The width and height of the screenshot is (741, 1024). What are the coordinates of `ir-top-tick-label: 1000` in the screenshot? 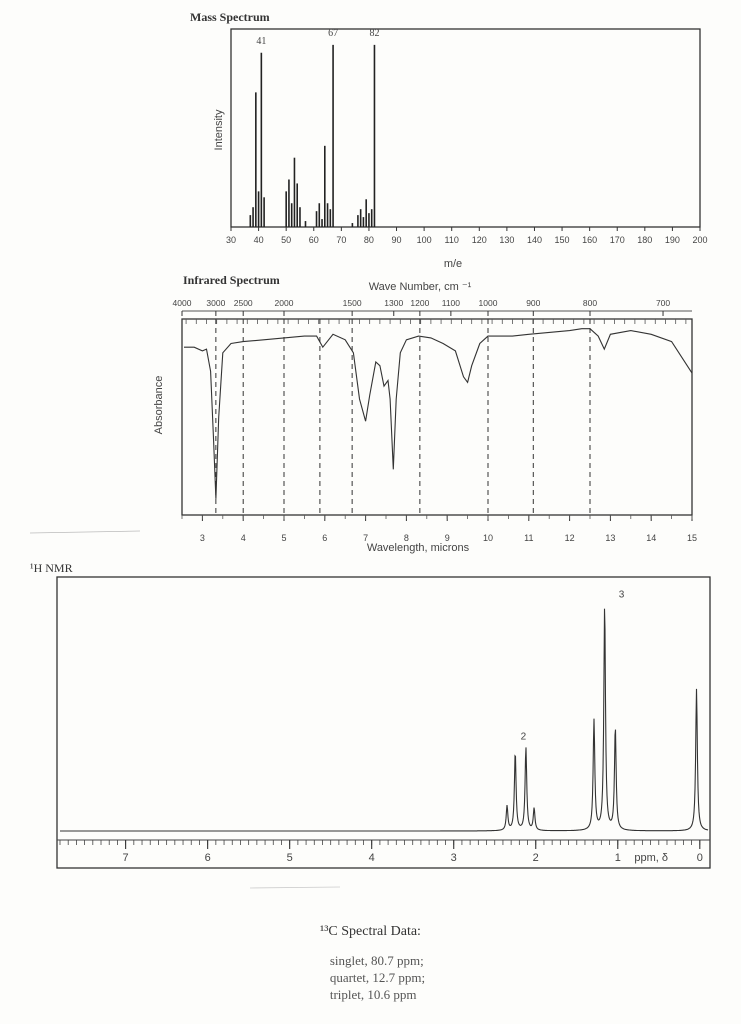 It's located at (488, 303).